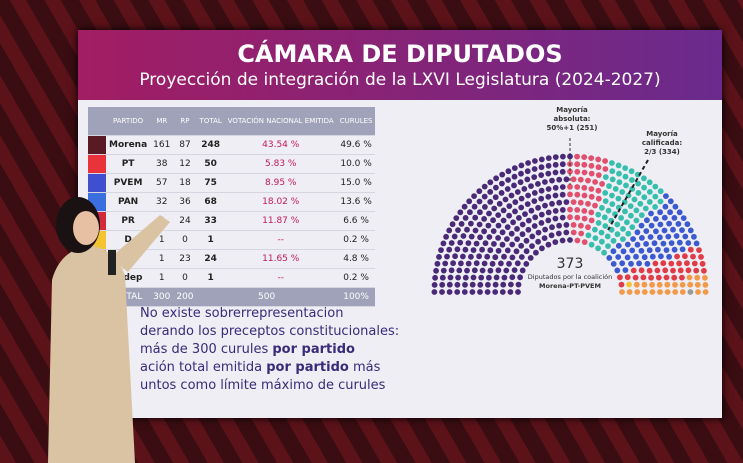  Describe the element at coordinates (280, 202) in the screenshot. I see `cell: 18.02 %` at that location.